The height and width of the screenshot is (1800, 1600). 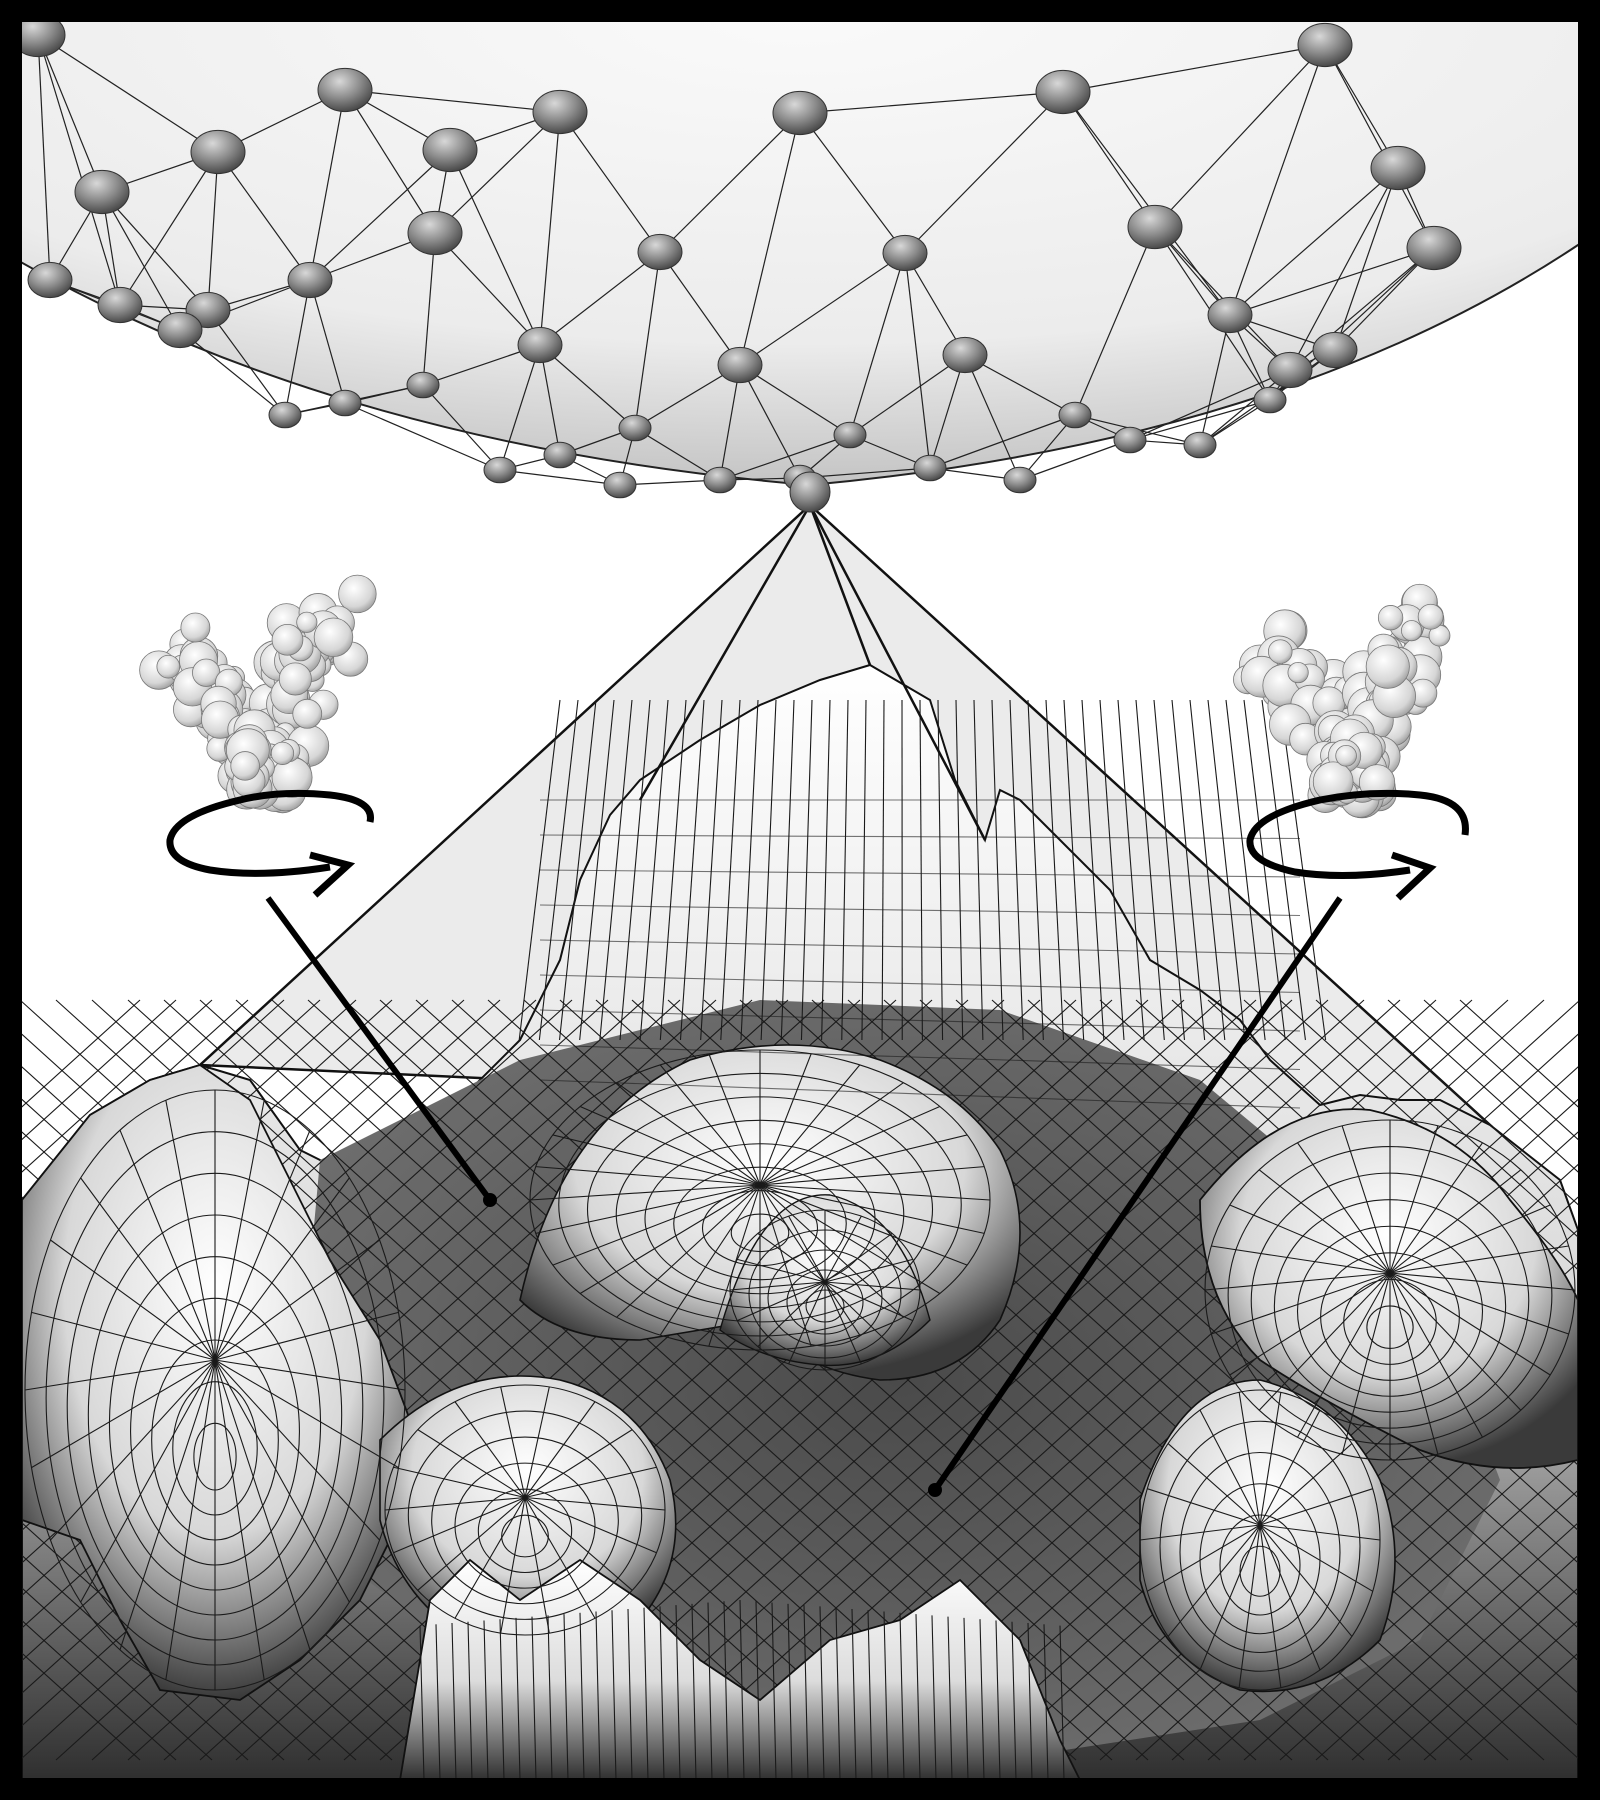 I want to click on projection-line-a, so click(x=725, y=652).